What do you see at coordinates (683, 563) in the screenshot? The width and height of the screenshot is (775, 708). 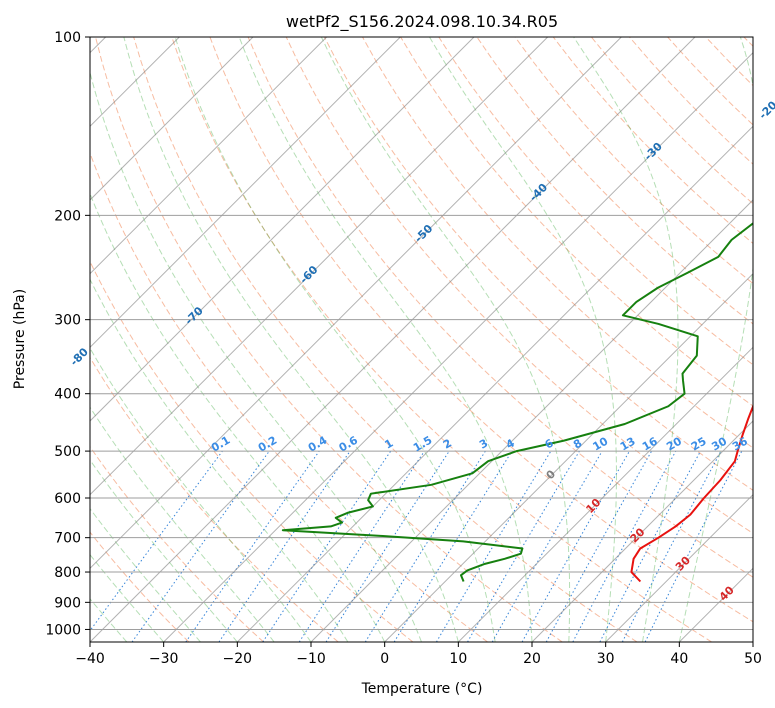 I see `isotherm-label: 30` at bounding box center [683, 563].